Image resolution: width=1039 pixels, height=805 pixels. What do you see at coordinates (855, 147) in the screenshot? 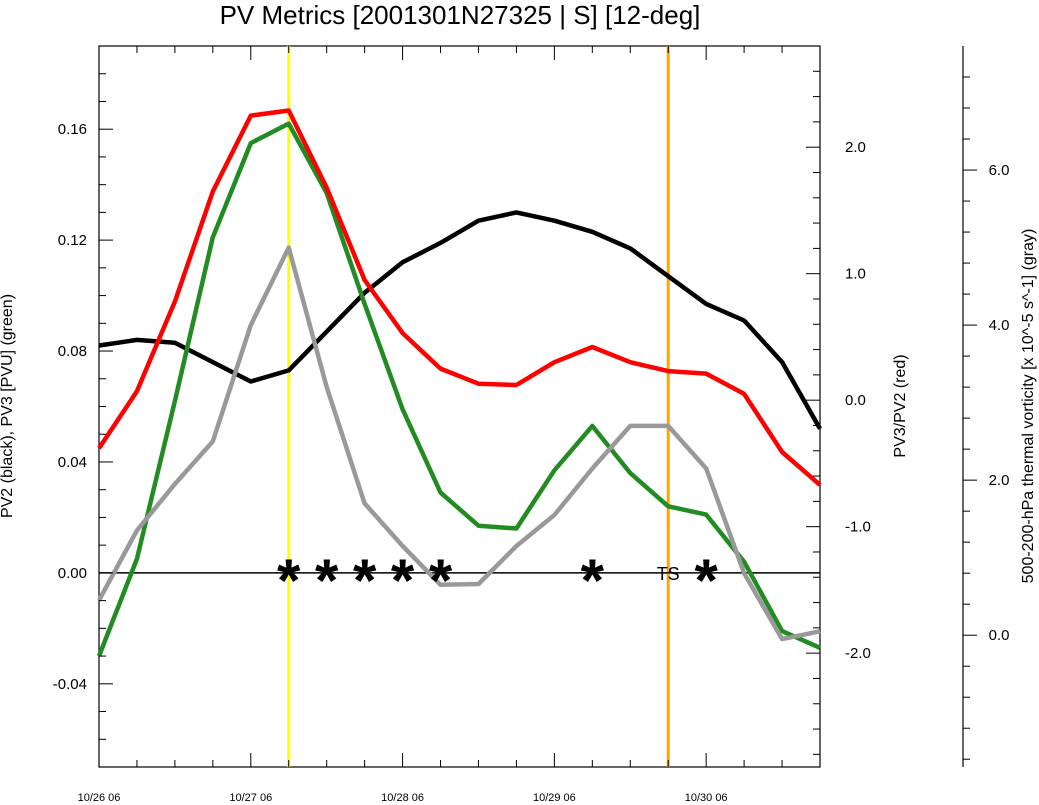
I see `y-right-tick-label: 2.0` at bounding box center [855, 147].